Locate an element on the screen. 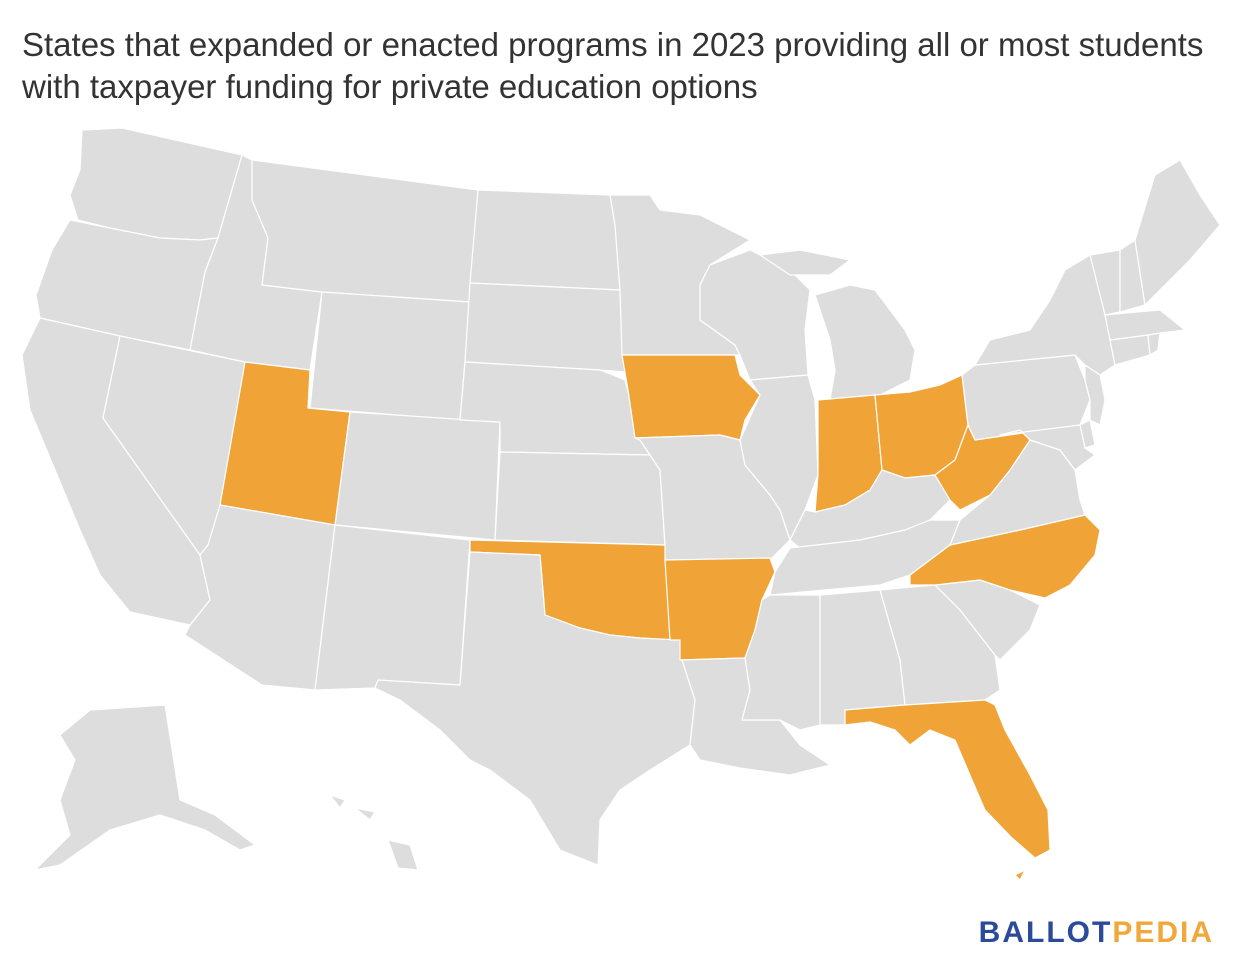 Image resolution: width=1240 pixels, height=980 pixels. state-mi is located at coordinates (837, 325).